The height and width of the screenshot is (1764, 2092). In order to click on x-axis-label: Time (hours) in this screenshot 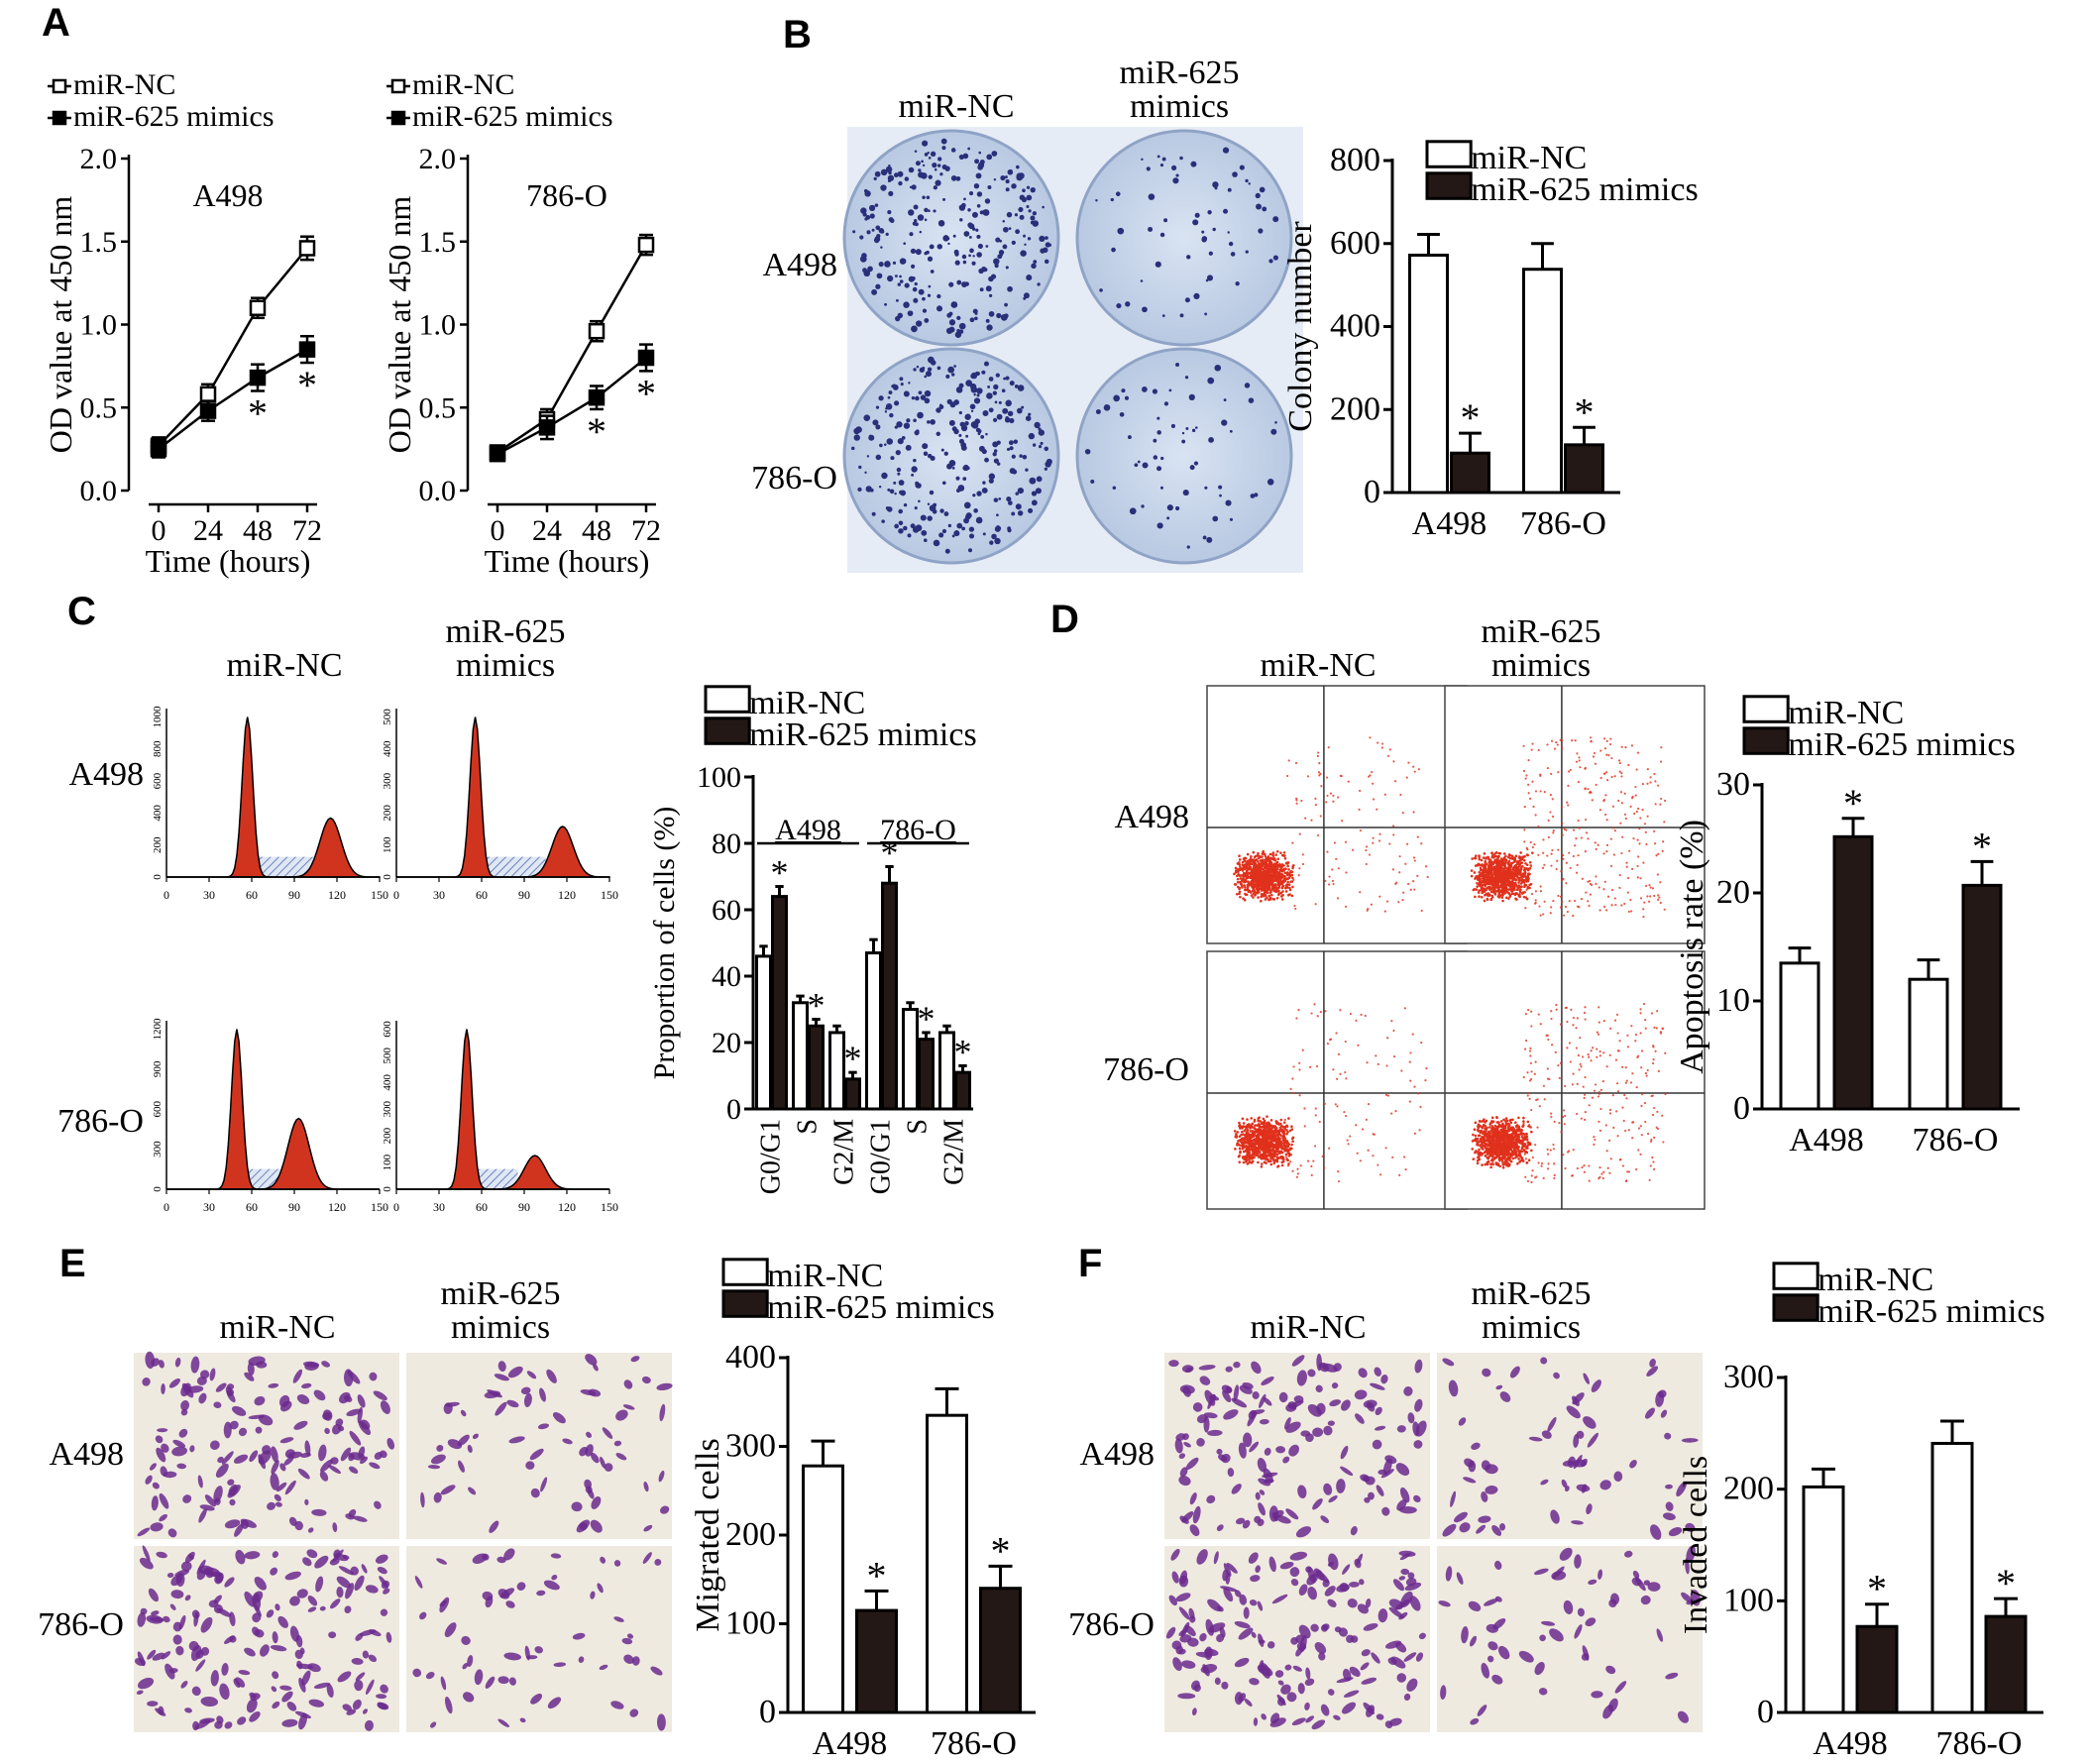, I will do `click(228, 561)`.